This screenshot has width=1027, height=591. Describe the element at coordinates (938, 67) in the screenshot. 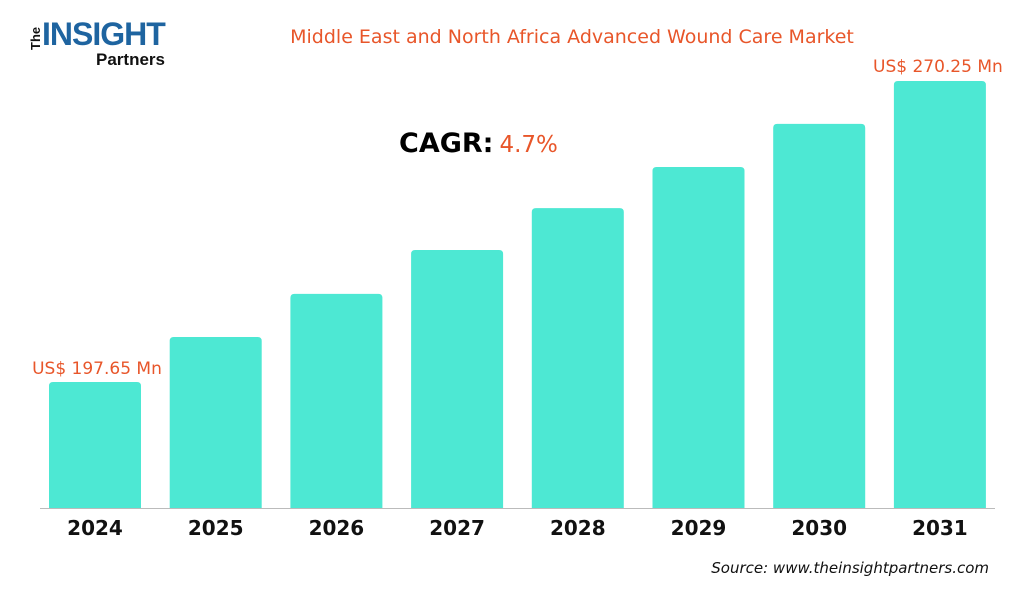

I see `data-label-last: US$ 270.25 Mn` at that location.